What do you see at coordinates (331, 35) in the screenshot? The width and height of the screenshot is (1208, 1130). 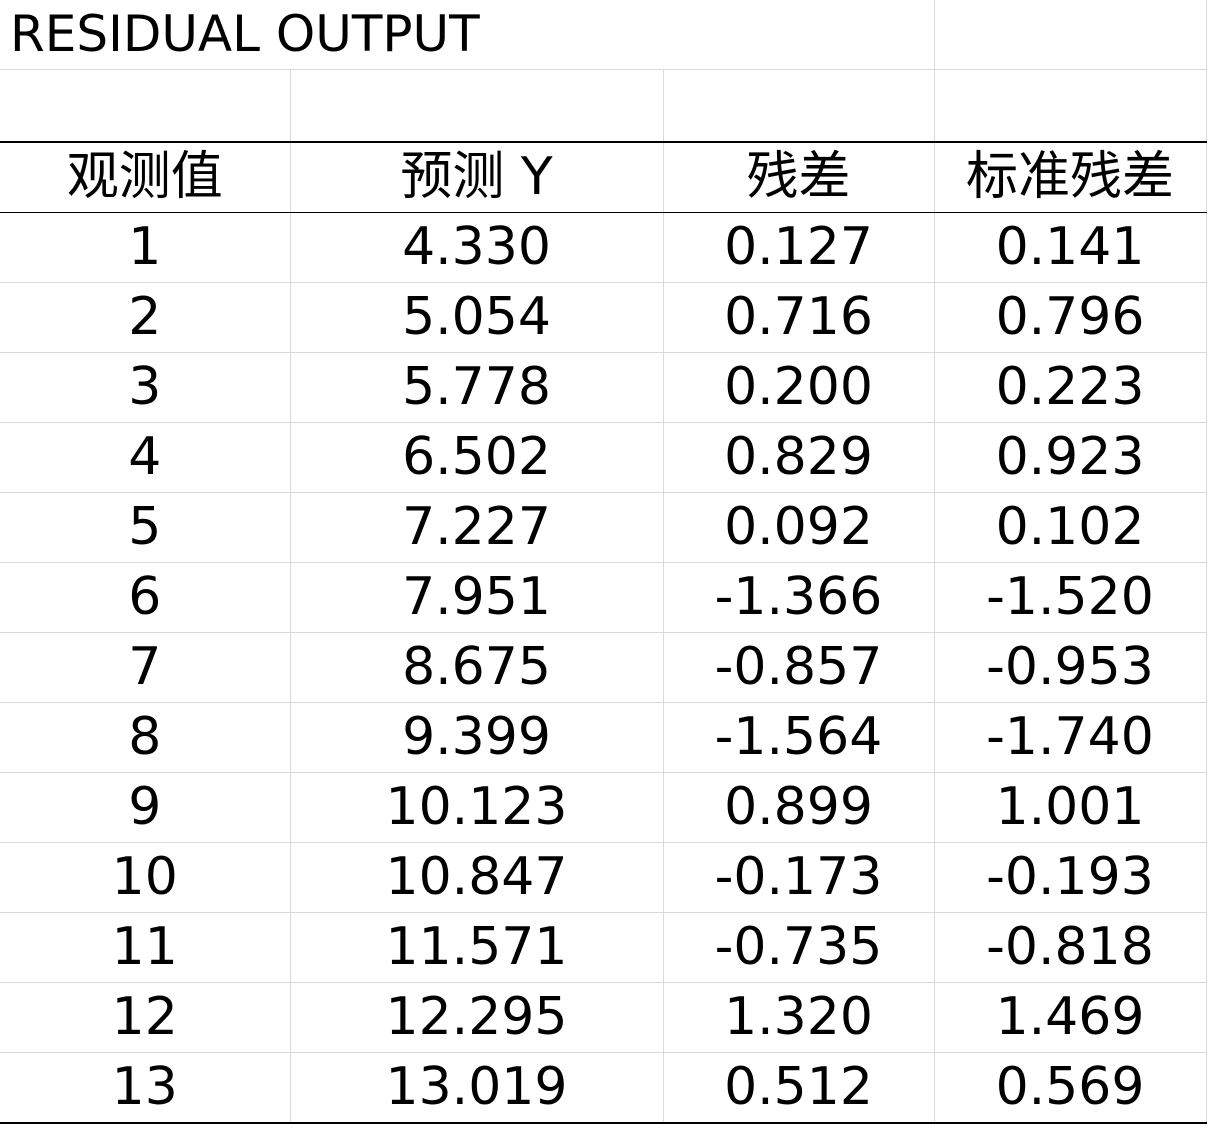 I see `table-title: RESIDUAL OUTPUT` at bounding box center [331, 35].